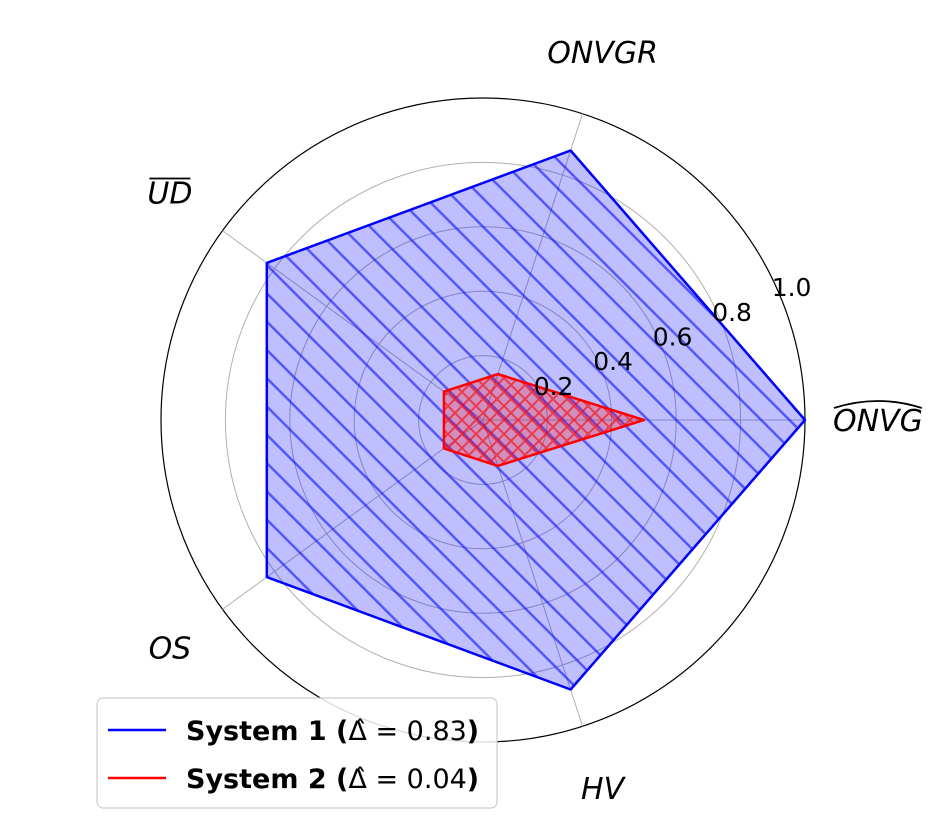 Image resolution: width=947 pixels, height=831 pixels. I want to click on axis-label-text: UD, so click(169, 194).